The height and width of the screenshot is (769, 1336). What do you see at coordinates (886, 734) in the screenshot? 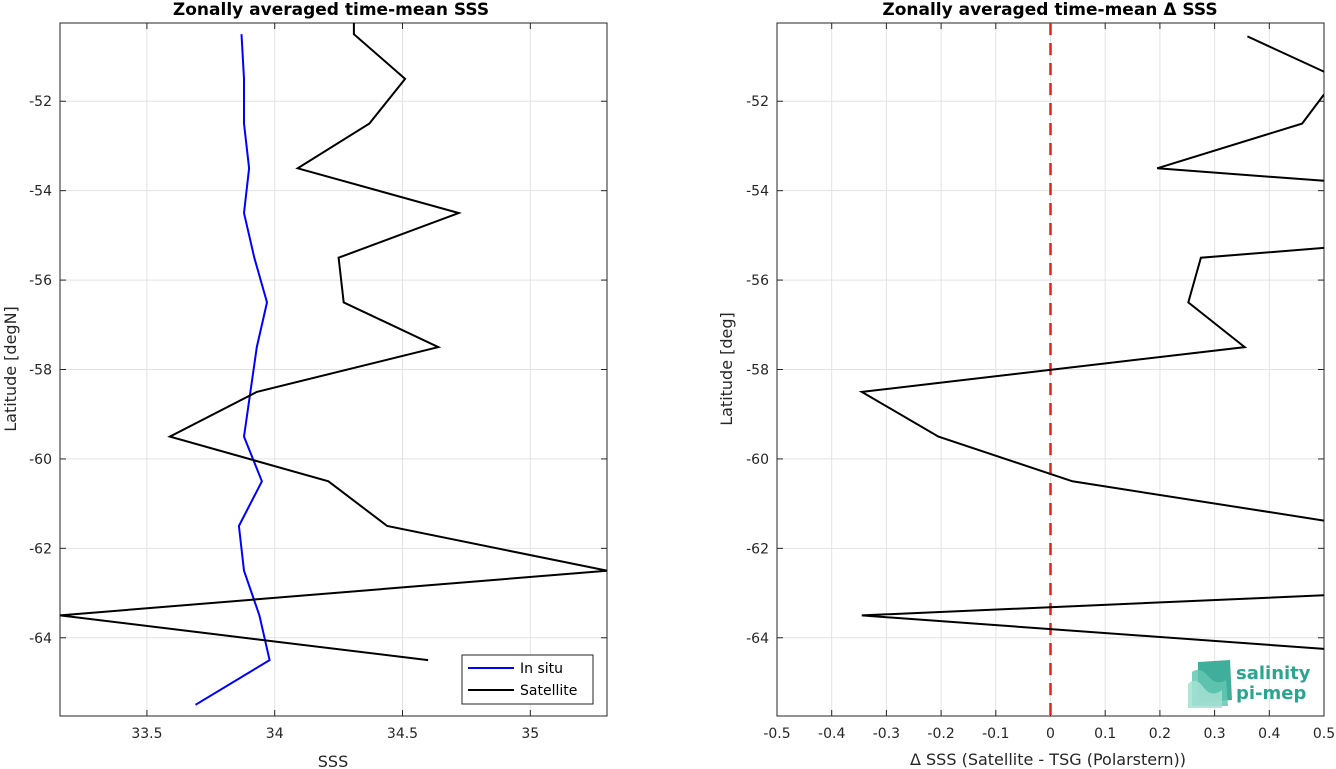
I see `right-xtick-label: -0.3` at bounding box center [886, 734].